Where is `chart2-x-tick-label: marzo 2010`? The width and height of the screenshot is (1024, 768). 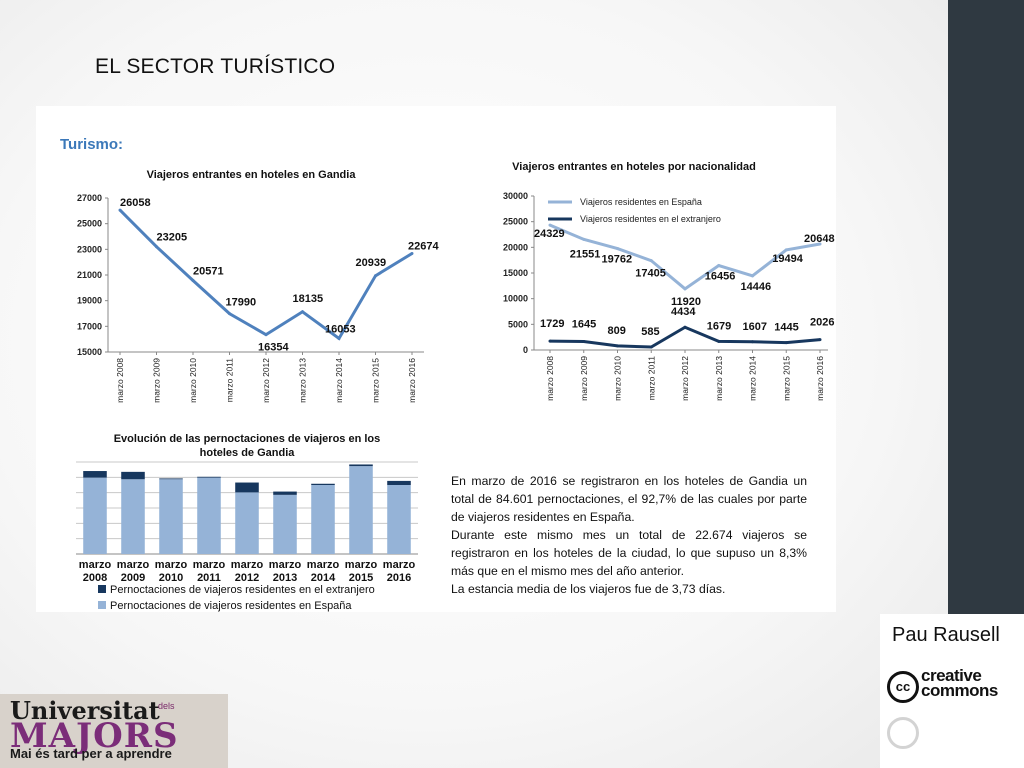
chart2-x-tick-label: marzo 2010 is located at coordinates (618, 378).